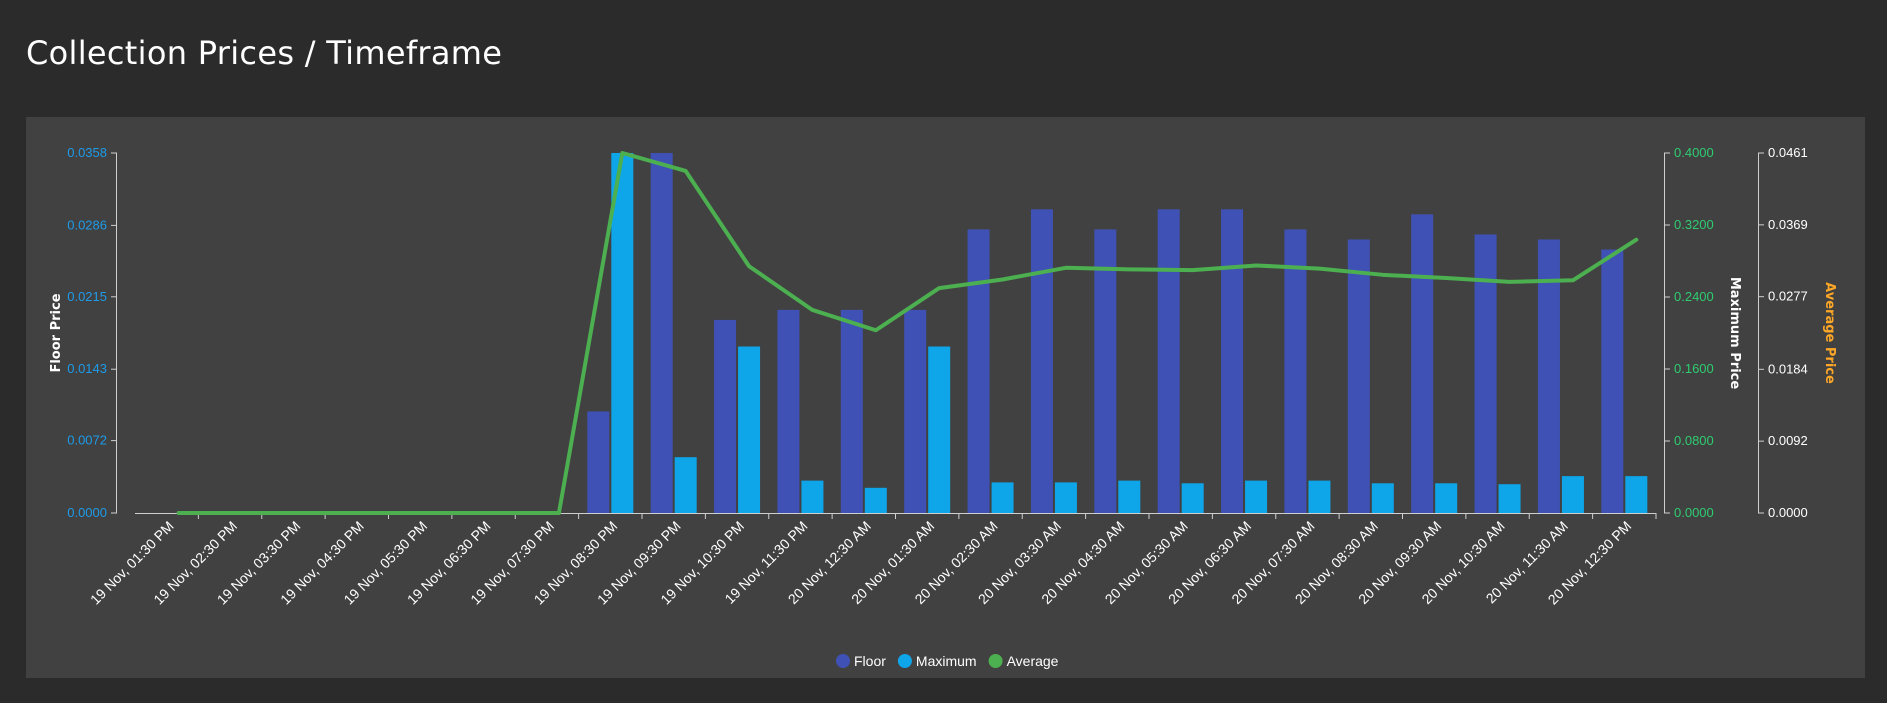 The height and width of the screenshot is (703, 1887). Describe the element at coordinates (1694, 440) in the screenshot. I see `maximum-tick-label: 0.0800` at that location.